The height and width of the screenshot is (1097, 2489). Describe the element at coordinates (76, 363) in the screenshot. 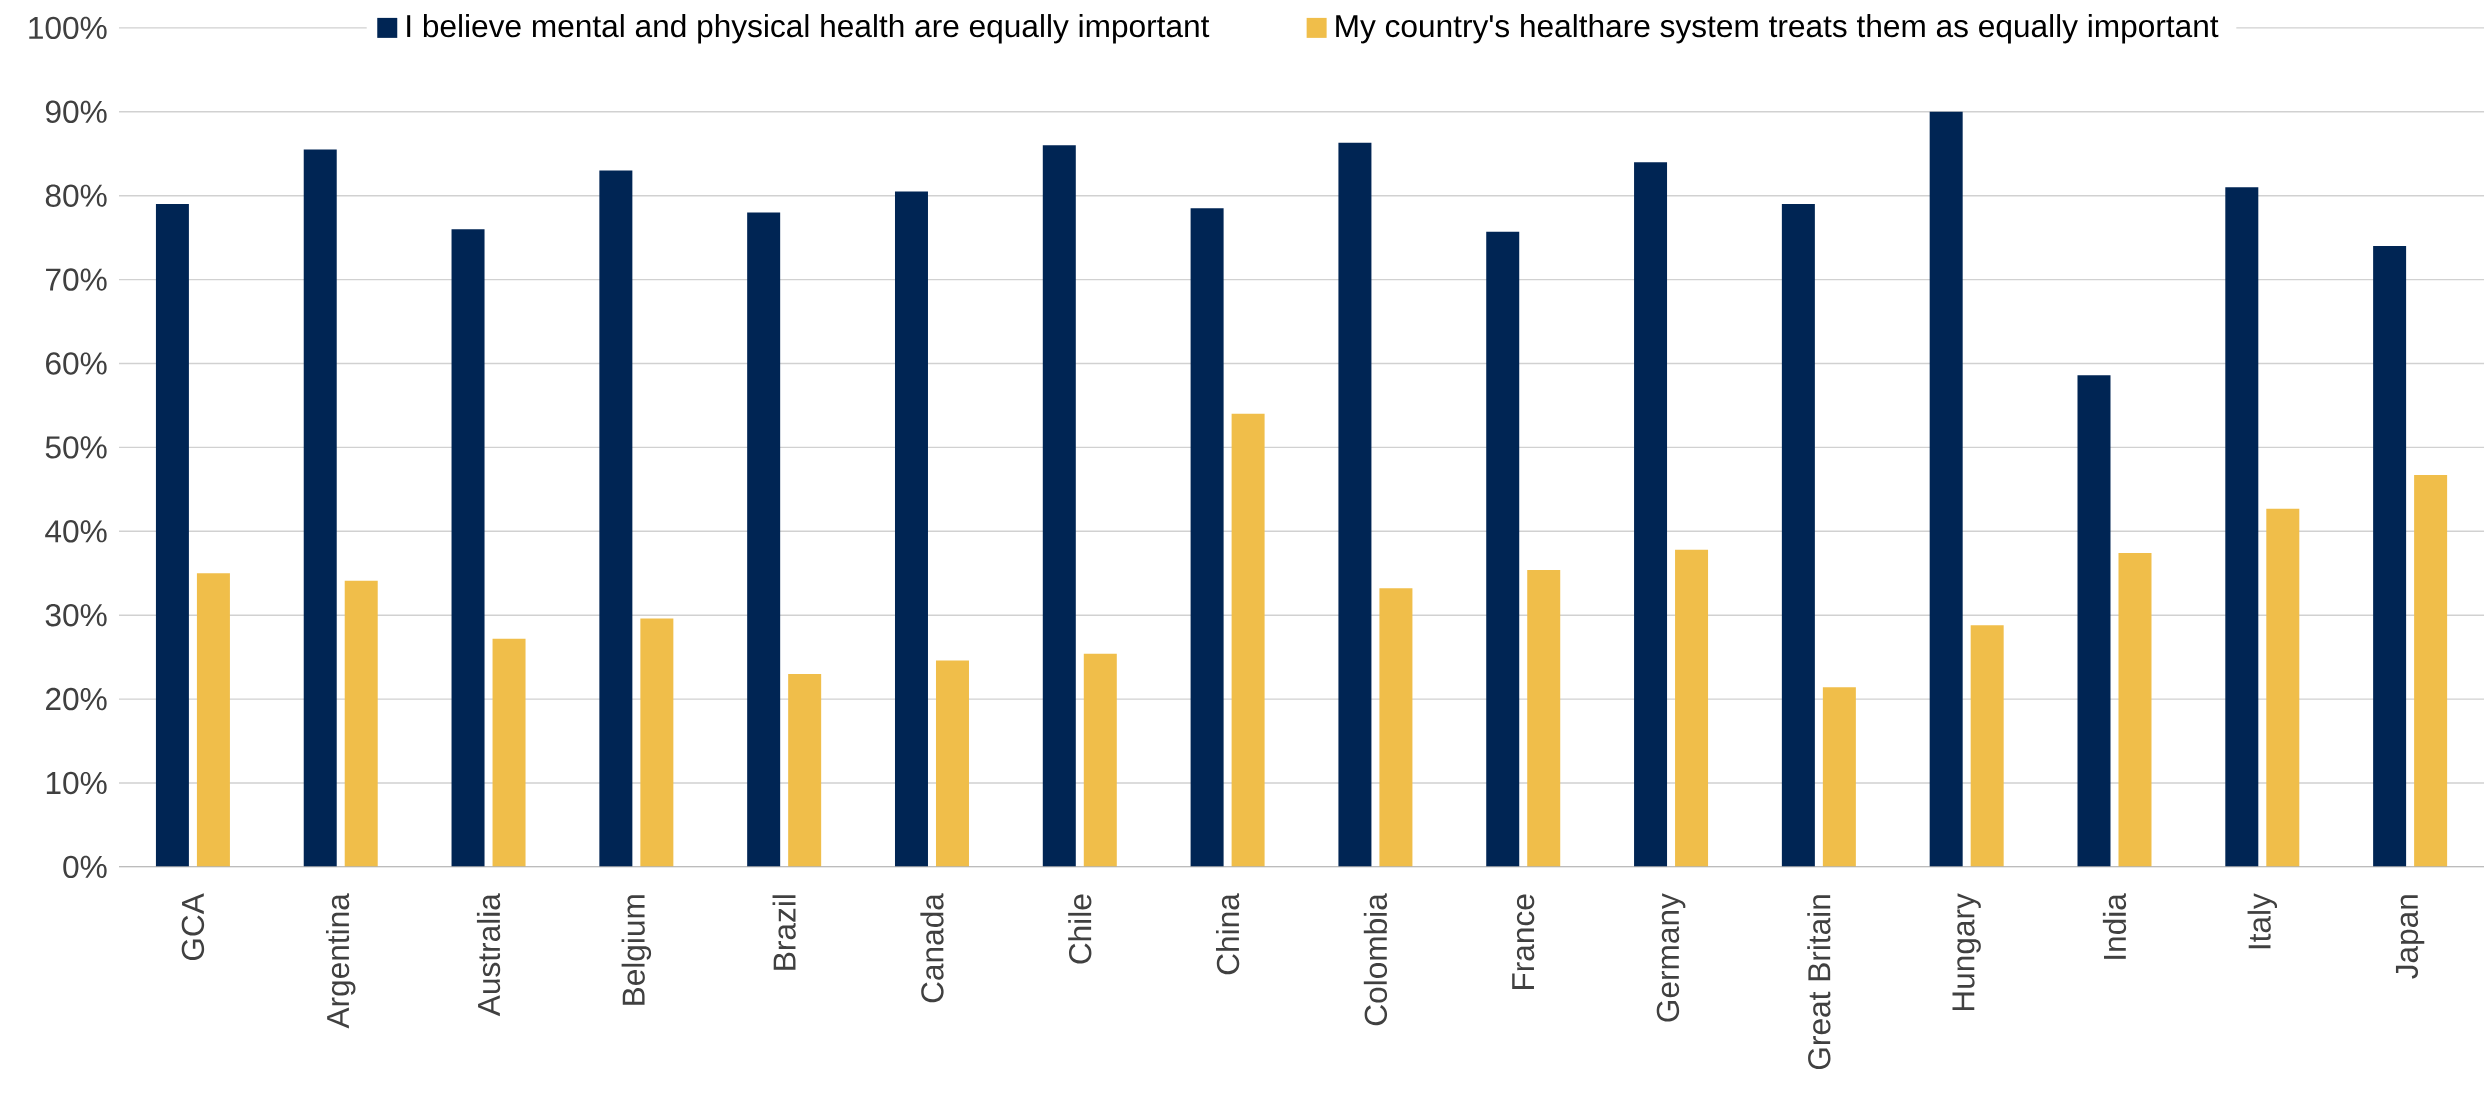

I see `y-tick-label: 60%` at that location.